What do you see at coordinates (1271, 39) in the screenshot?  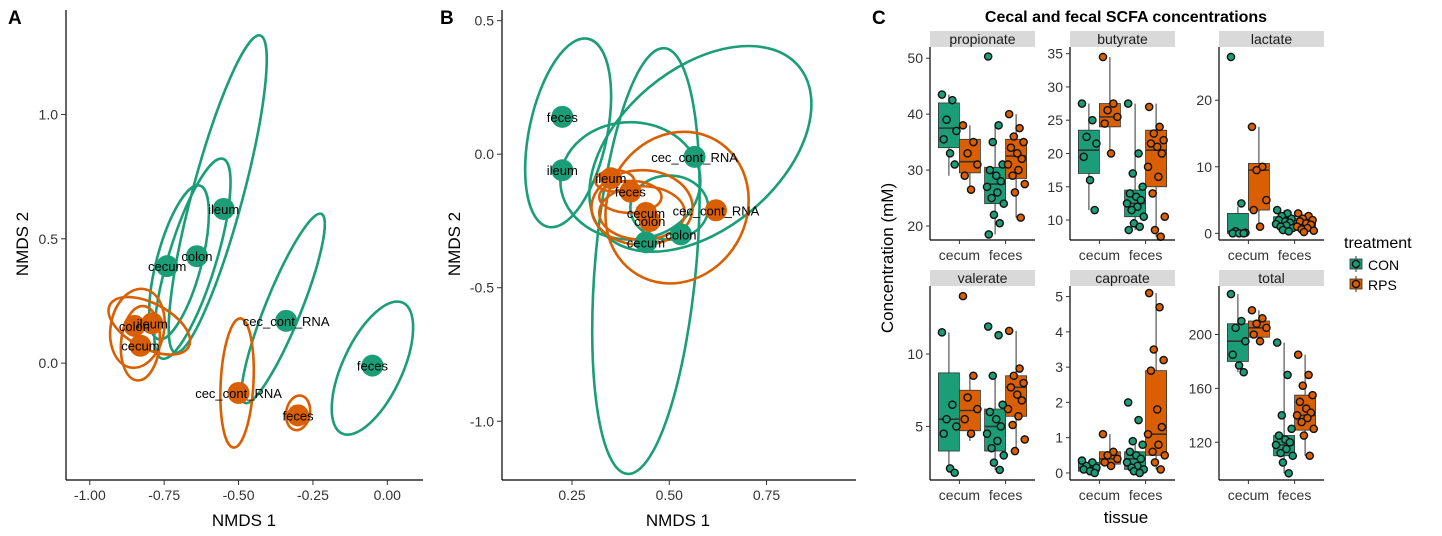 I see `facet-strip-label-lactate: lactate` at bounding box center [1271, 39].